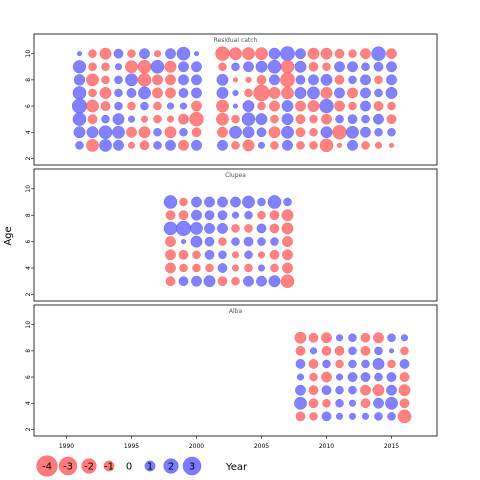  What do you see at coordinates (192, 467) in the screenshot?
I see `legend-label: 3` at bounding box center [192, 467].